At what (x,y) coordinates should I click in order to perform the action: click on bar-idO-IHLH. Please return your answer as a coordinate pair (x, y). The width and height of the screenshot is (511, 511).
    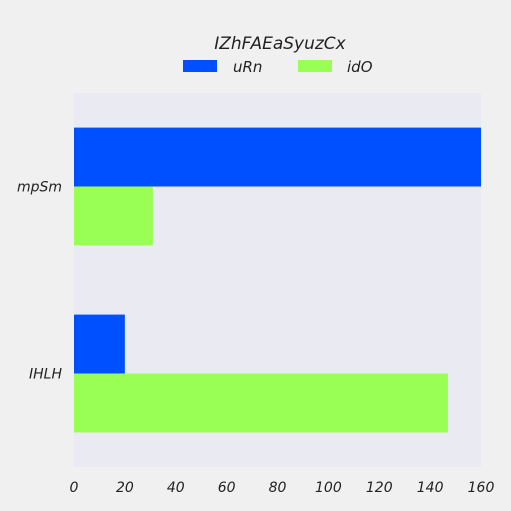
    Looking at the image, I should click on (261, 403).